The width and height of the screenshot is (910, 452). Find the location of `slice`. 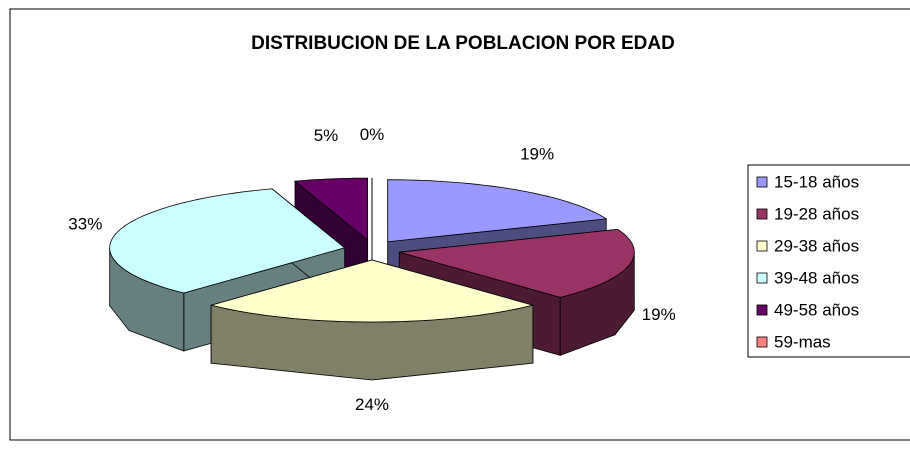

slice is located at coordinates (372, 320).